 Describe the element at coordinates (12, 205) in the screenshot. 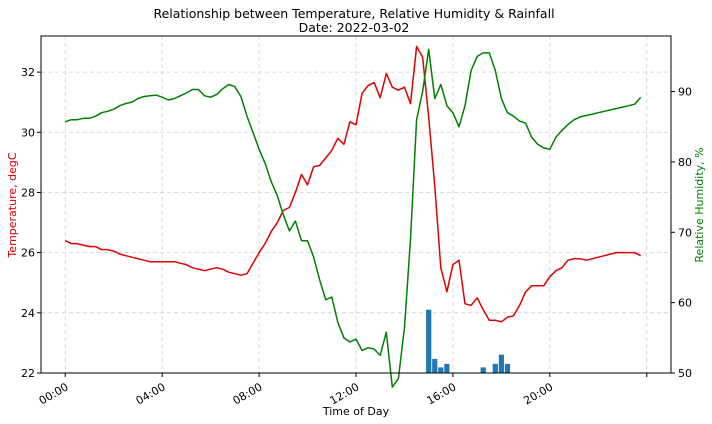

I see `y-axis-left-label: Temperature, degC` at that location.